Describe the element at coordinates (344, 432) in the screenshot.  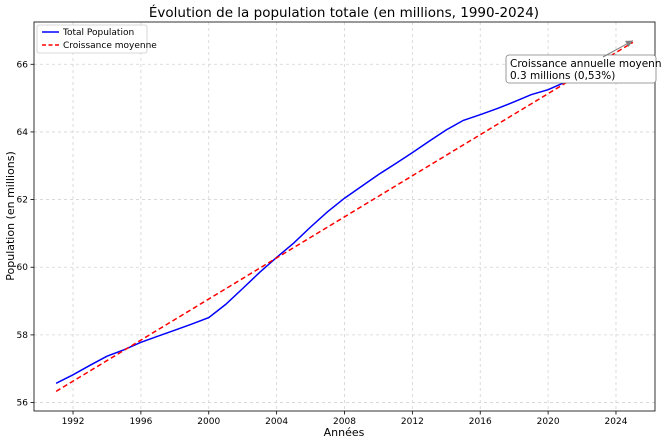
I see `x-axis-label: Années` at that location.